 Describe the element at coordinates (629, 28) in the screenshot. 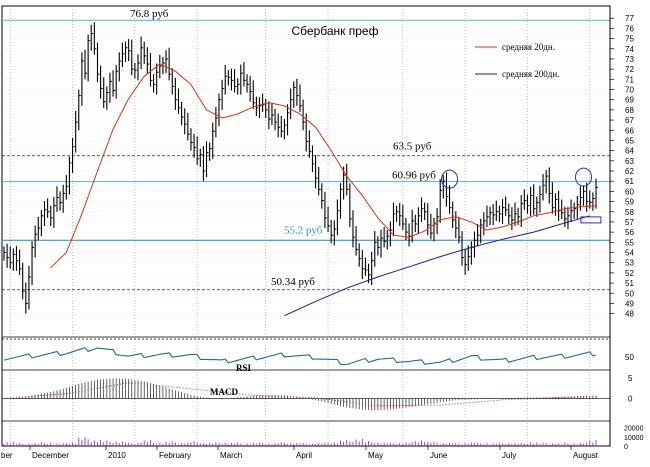

I see `price-axis-label: 76` at that location.